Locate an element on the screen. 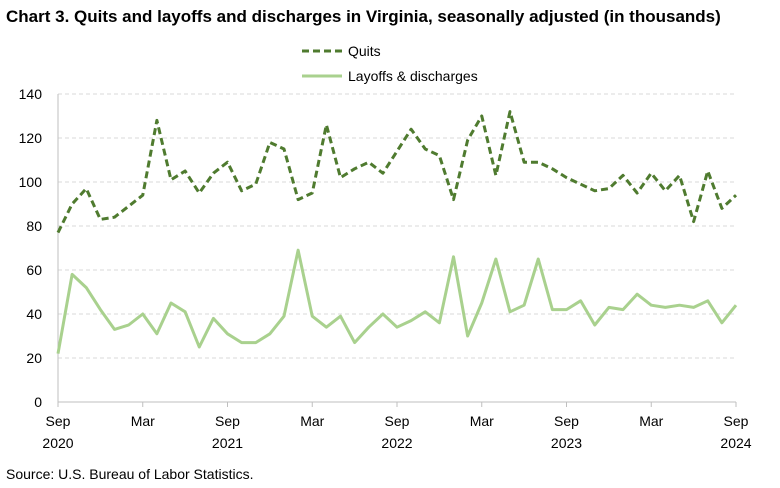  y-tick-label: 120 is located at coordinates (31, 138).